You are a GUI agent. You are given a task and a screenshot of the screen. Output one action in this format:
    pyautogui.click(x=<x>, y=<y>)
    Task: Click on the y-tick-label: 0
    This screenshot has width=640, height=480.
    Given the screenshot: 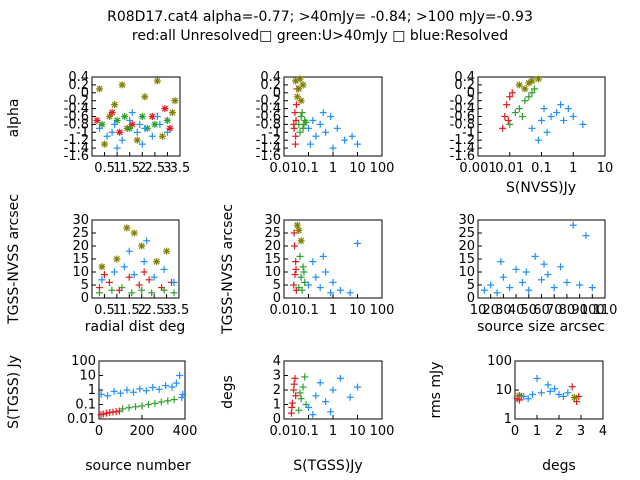 What is the action you would take?
    pyautogui.click(x=471, y=298)
    